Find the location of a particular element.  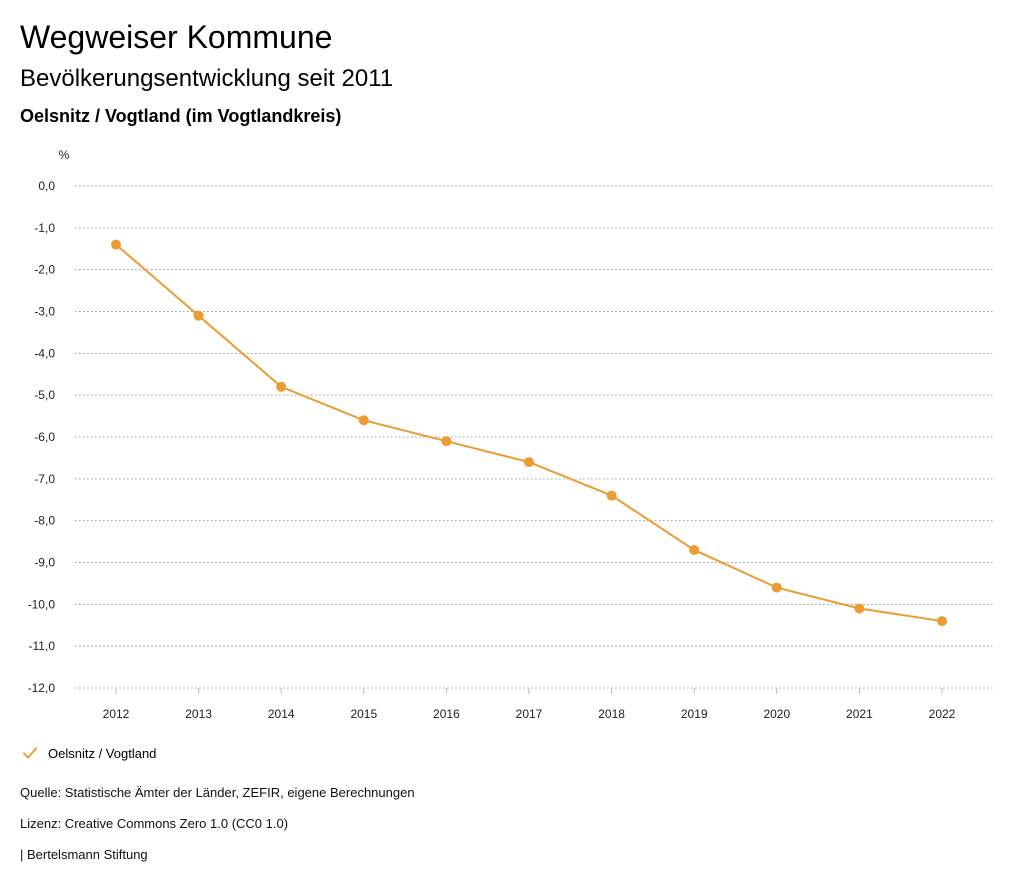

x-tick-label: 2014 is located at coordinates (281, 714).